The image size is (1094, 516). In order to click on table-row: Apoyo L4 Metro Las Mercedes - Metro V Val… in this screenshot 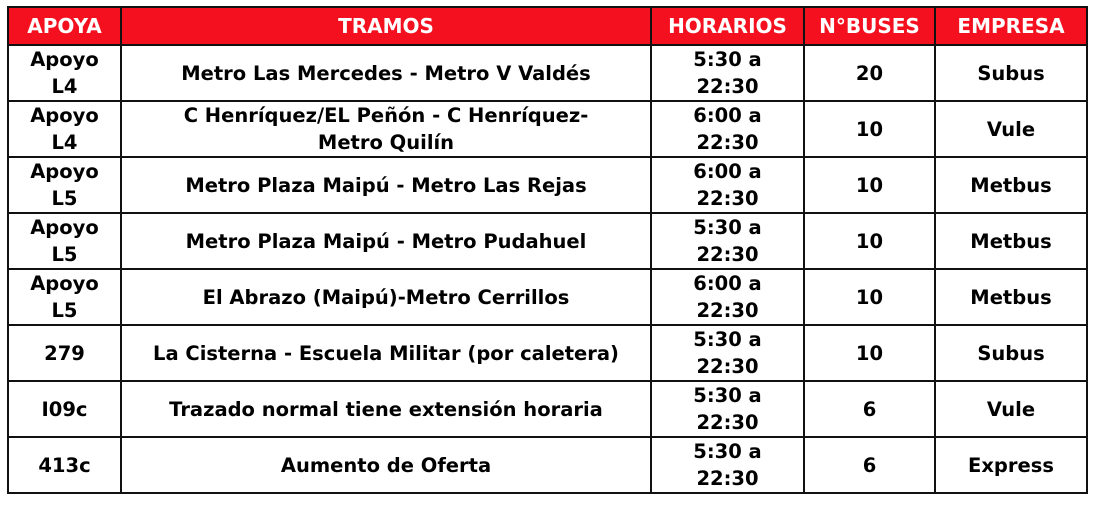, I will do `click(547, 73)`.